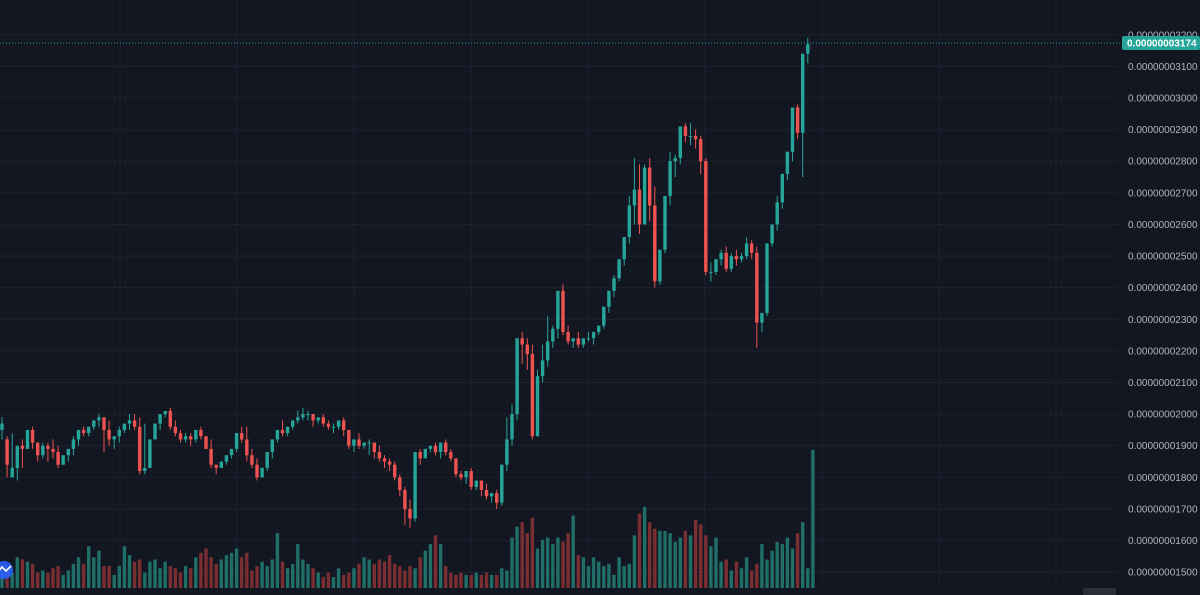  Describe the element at coordinates (1163, 99) in the screenshot. I see `price-axis-tick-label: 0.00000003000` at that location.